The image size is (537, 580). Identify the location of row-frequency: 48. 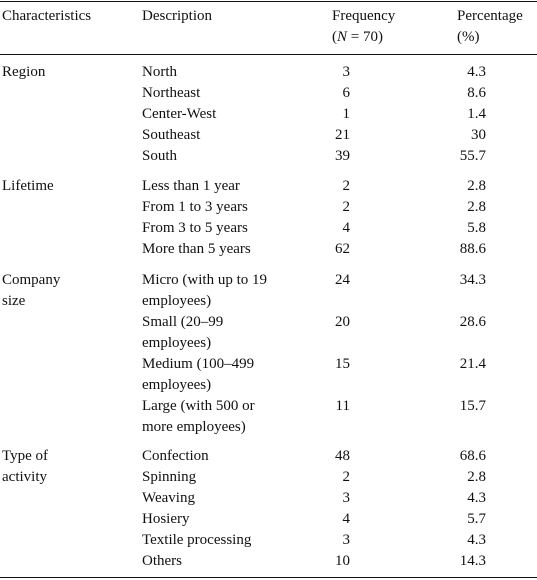
(342, 456).